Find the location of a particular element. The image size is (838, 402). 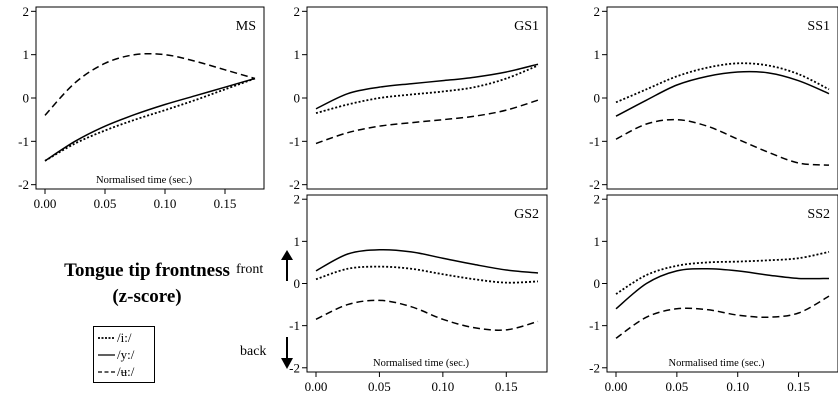

panel-label: SS1 is located at coordinates (818, 26).